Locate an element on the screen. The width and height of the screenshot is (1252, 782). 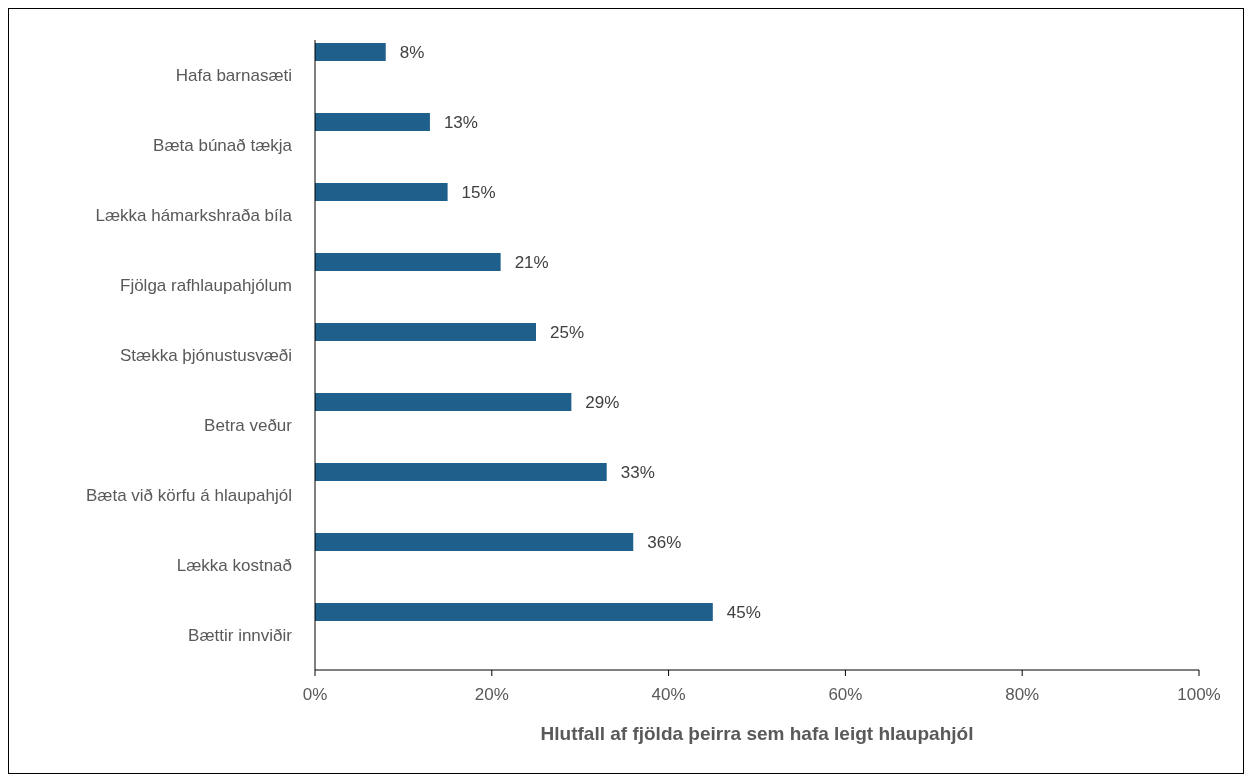
data-label: 21% is located at coordinates (531, 262).